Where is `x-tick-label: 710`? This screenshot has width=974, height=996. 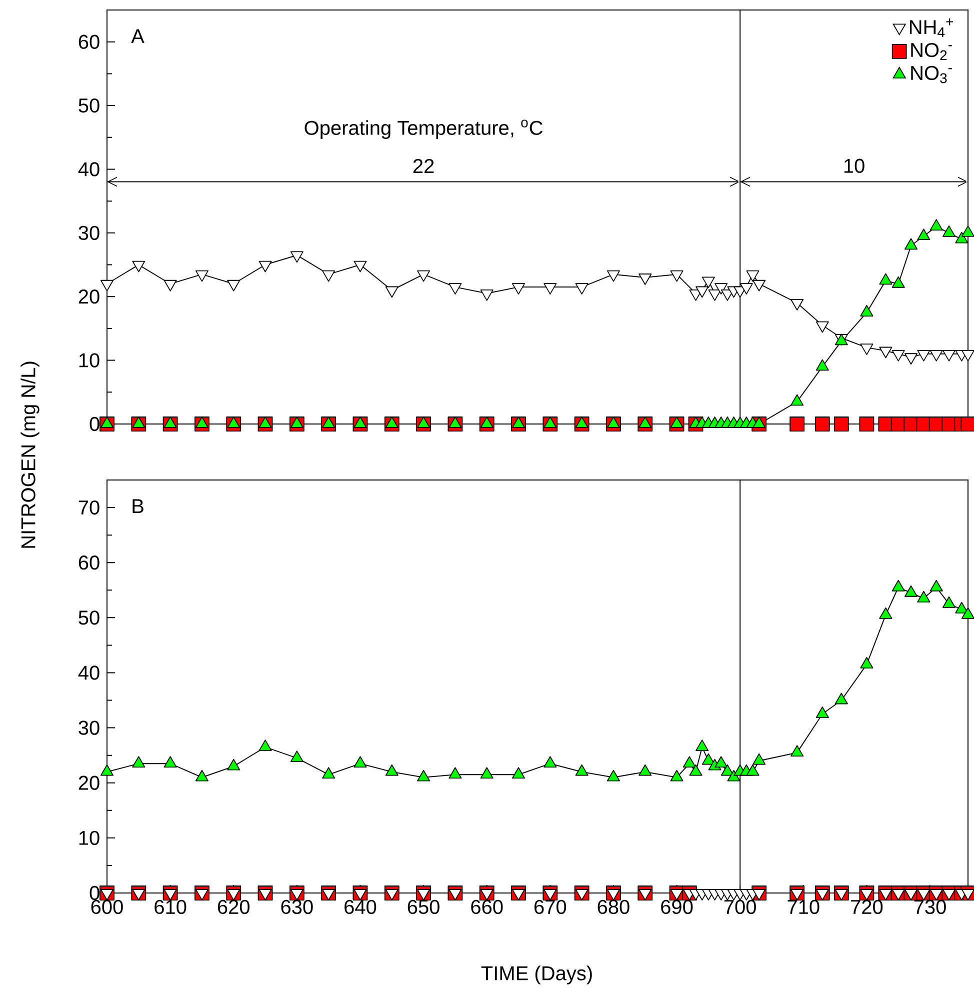
x-tick-label: 710 is located at coordinates (804, 907).